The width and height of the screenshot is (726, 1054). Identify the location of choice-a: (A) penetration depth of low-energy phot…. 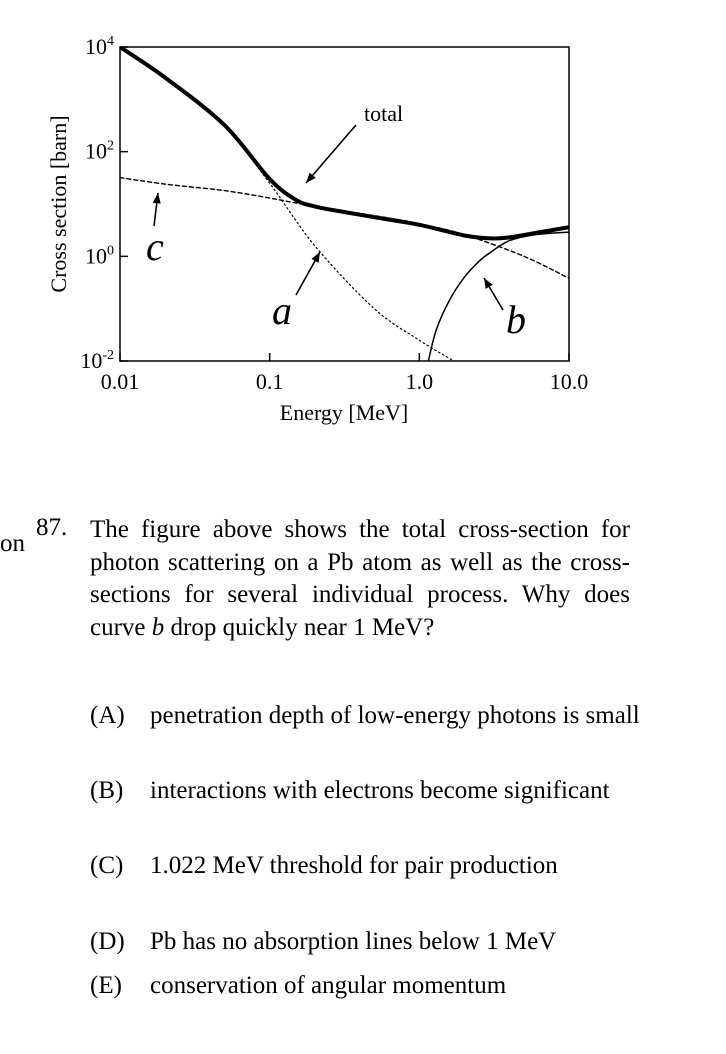
(370, 715).